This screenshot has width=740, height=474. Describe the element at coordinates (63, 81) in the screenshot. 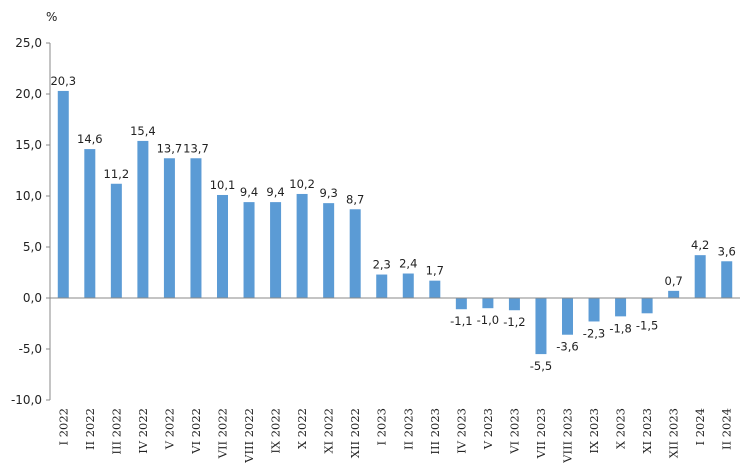

I see `data-label: 20,3` at that location.